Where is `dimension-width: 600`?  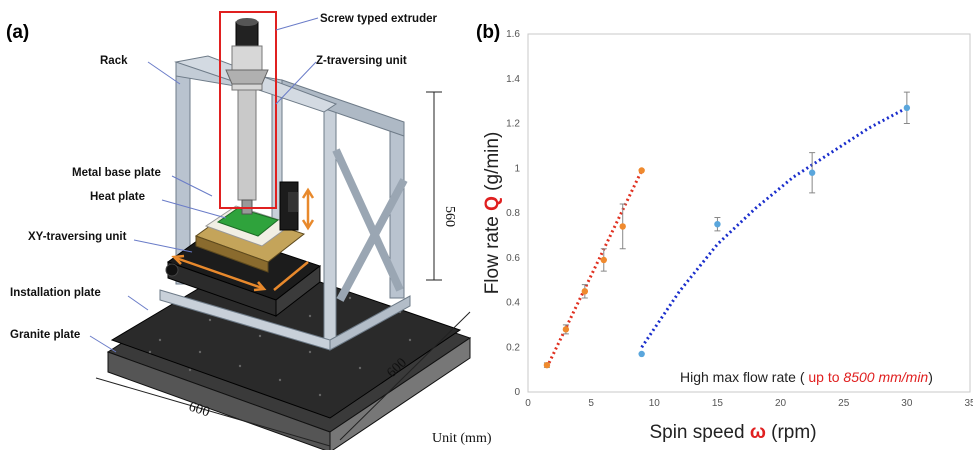
dimension-width: 600 is located at coordinates (199, 410).